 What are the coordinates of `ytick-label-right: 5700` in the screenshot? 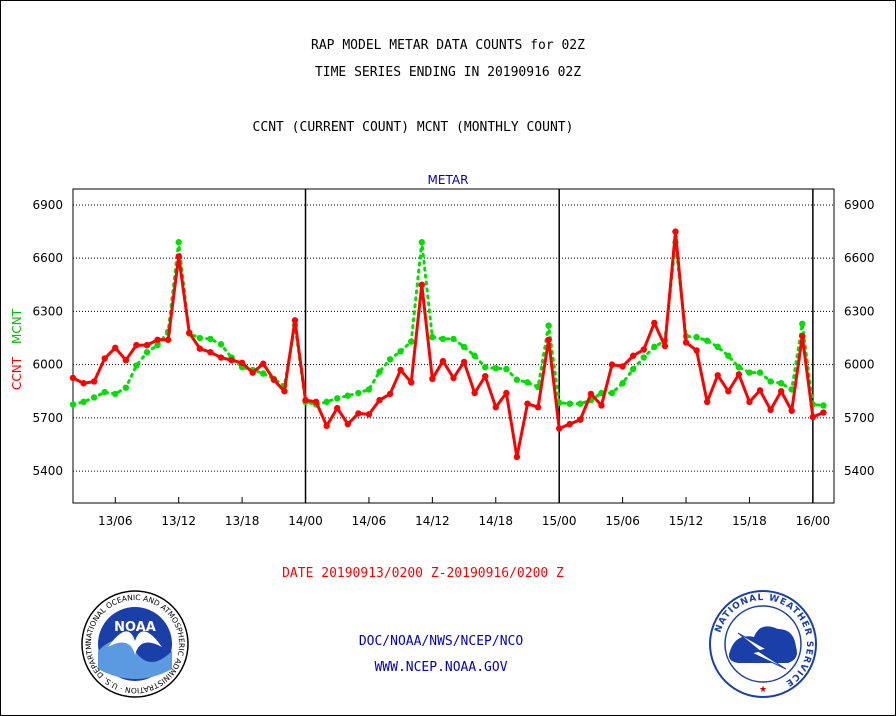 It's located at (859, 418).